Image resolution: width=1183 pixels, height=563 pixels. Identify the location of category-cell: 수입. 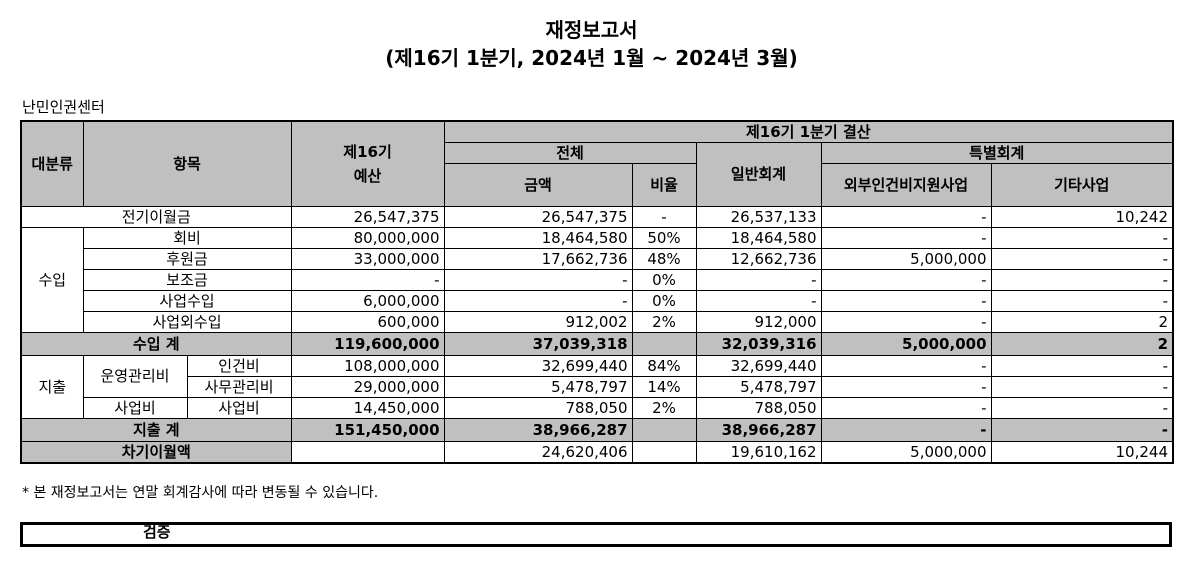
(52, 280).